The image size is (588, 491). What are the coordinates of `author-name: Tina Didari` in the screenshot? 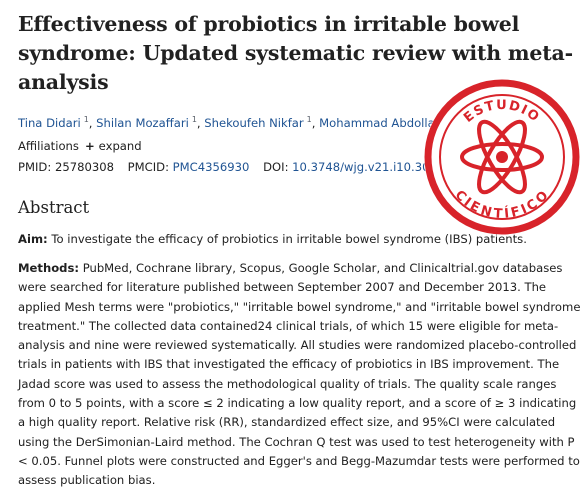 It's located at (49, 122).